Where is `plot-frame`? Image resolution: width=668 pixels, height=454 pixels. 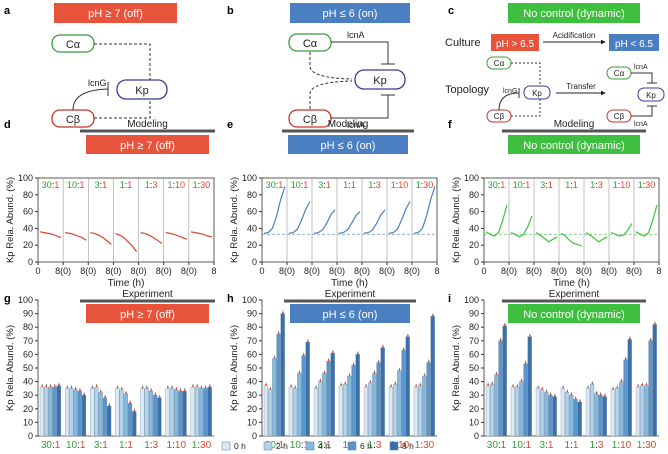 plot-frame is located at coordinates (571, 220).